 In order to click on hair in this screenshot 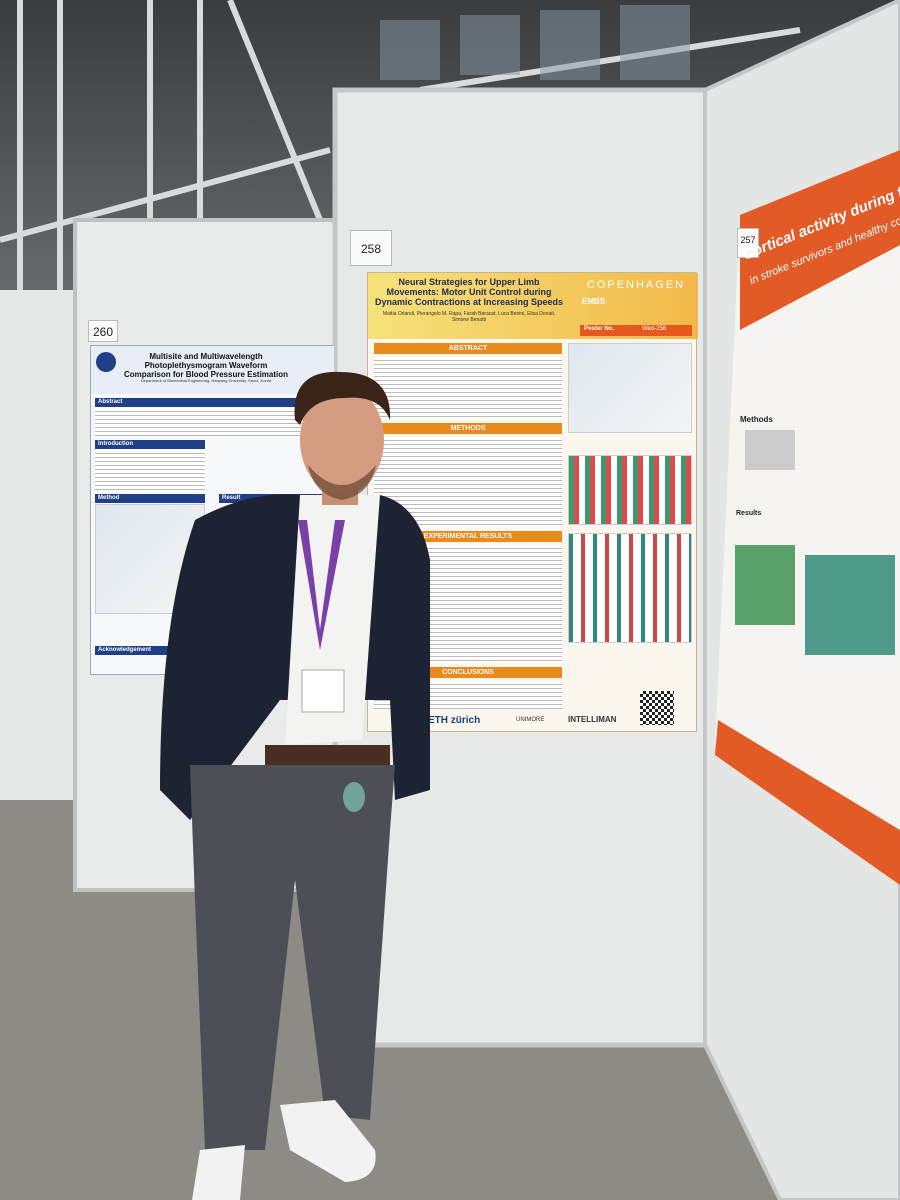, I will do `click(342, 398)`.